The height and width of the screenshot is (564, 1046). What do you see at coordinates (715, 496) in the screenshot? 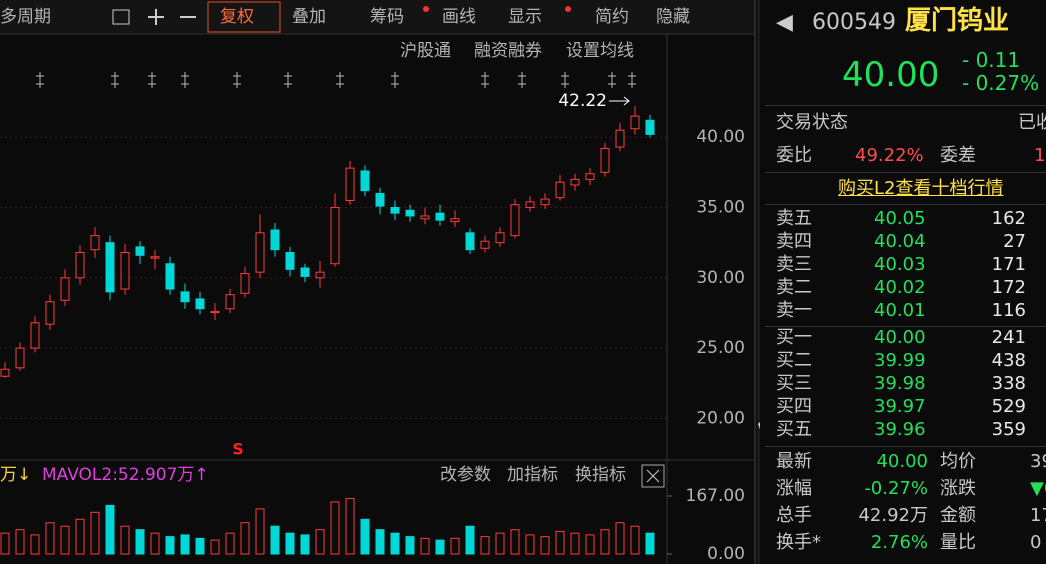
I see `y-tick-label: 167.00` at bounding box center [715, 496].